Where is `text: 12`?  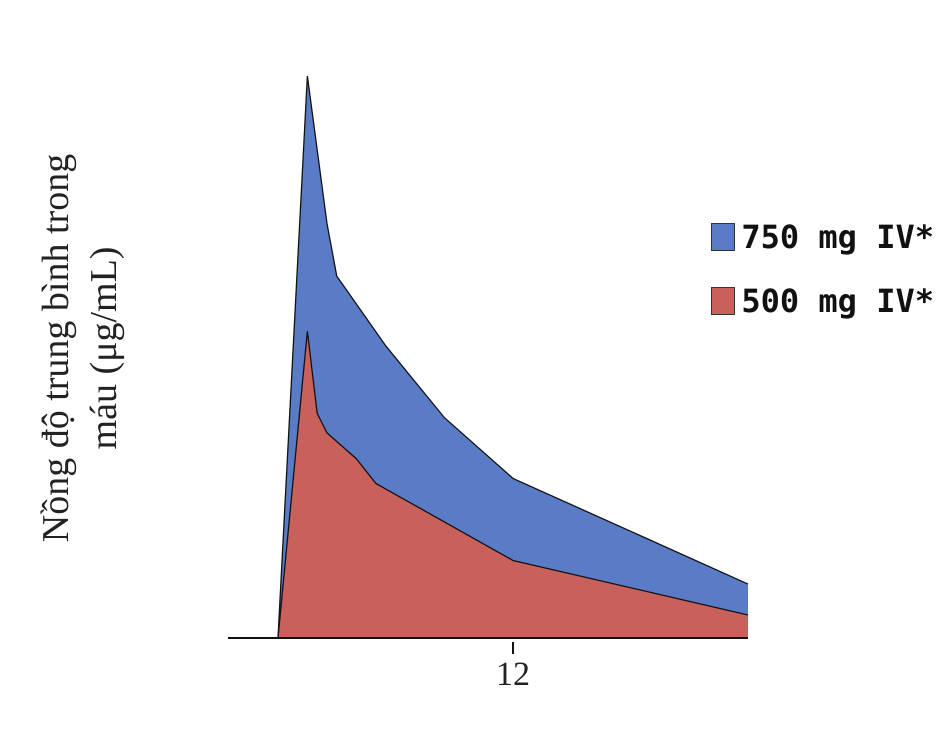
text: 12 is located at coordinates (513, 674).